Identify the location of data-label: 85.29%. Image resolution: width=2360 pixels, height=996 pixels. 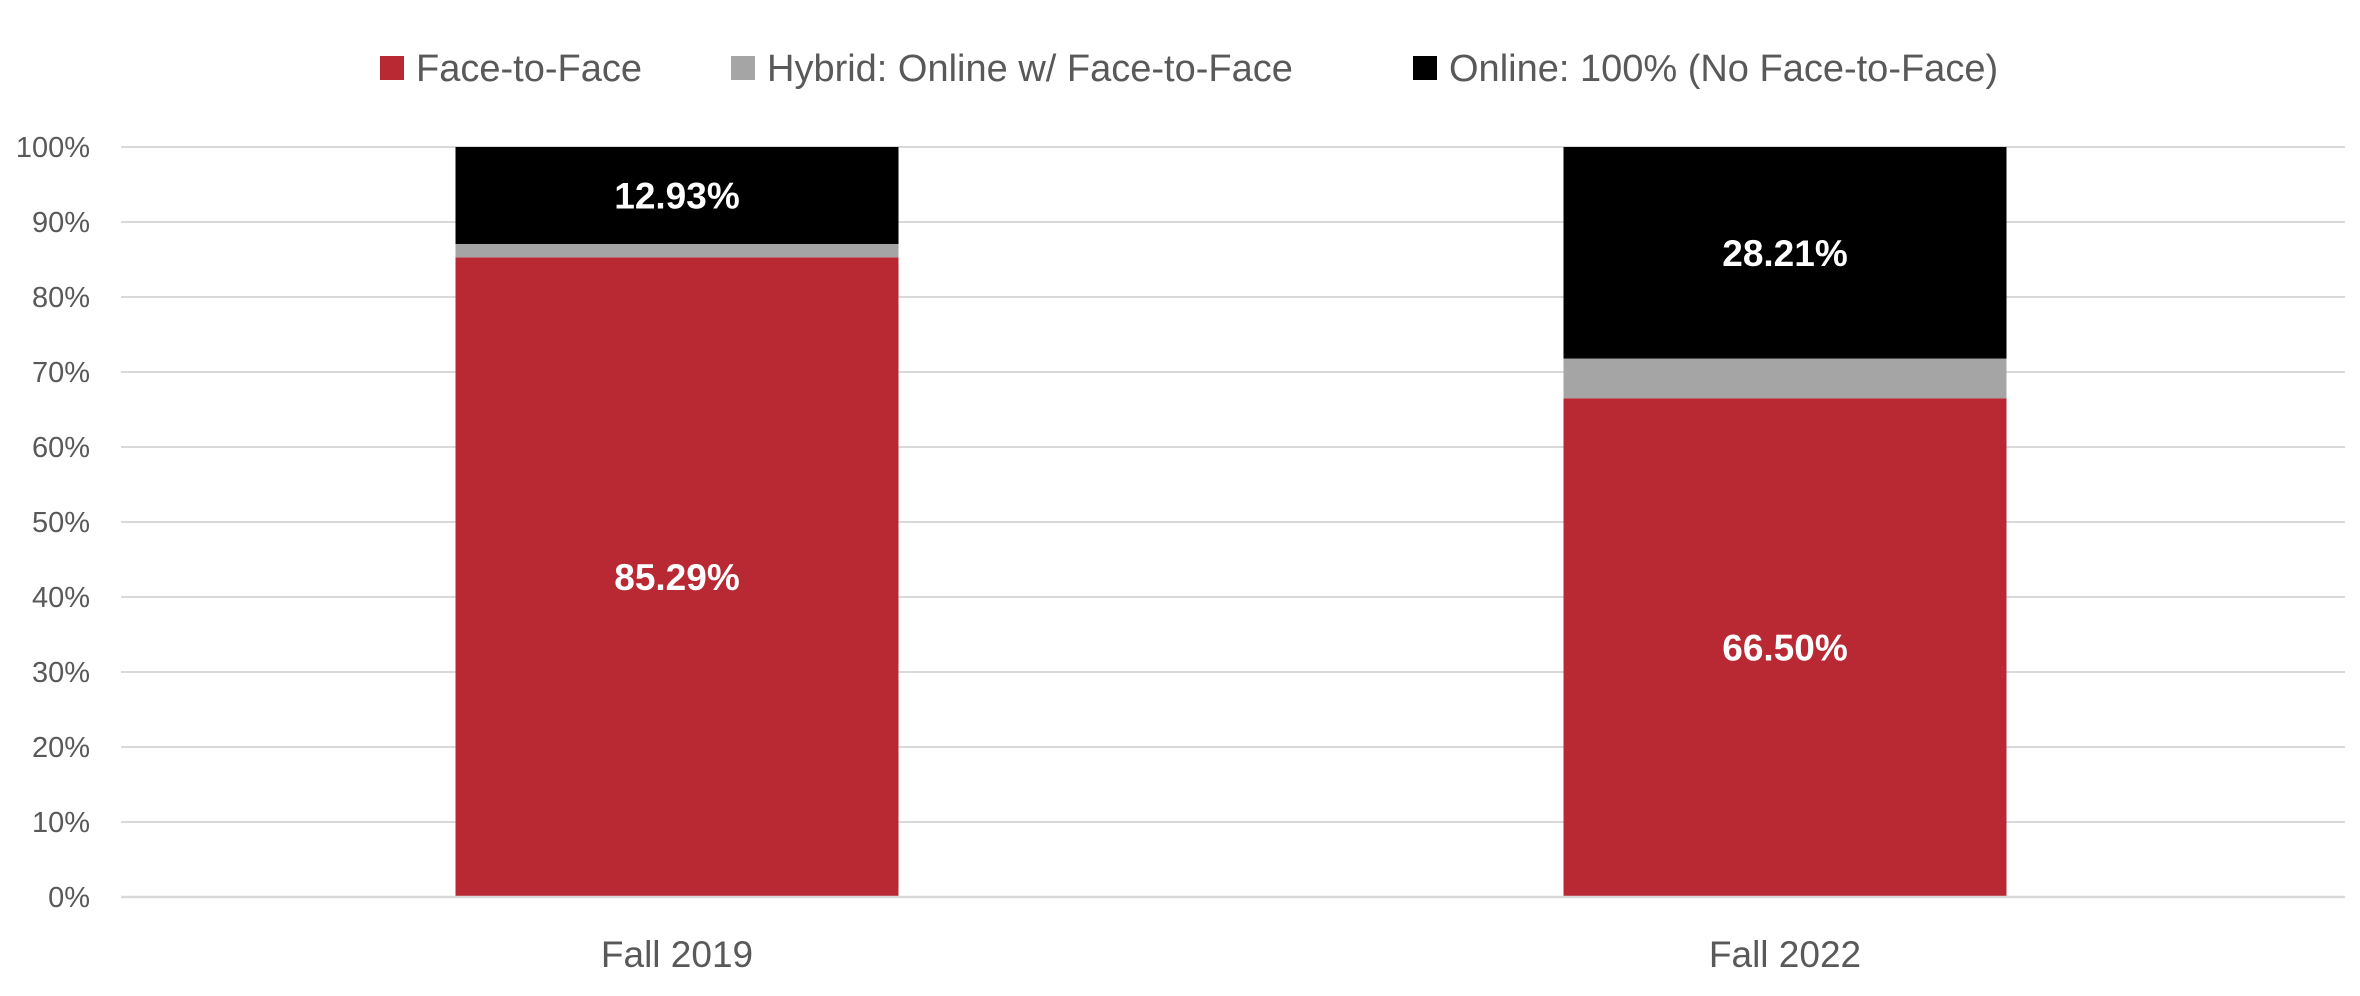
(677, 577).